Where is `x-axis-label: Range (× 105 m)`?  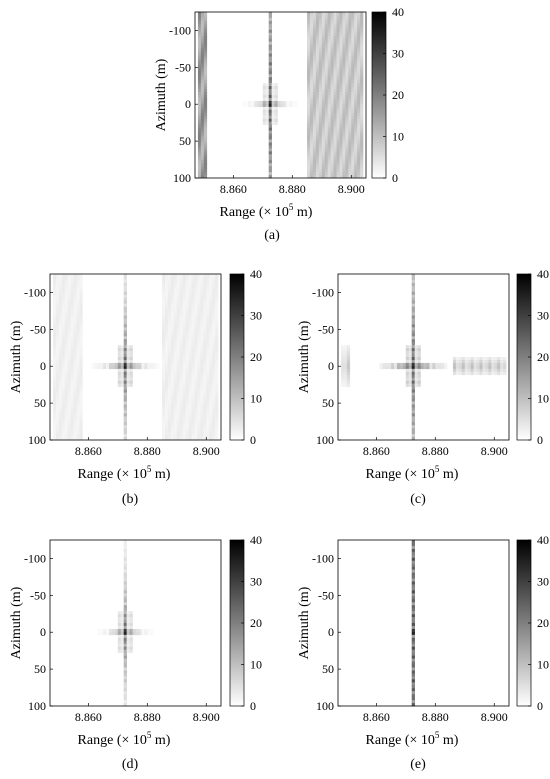 x-axis-label: Range (× 105 m) is located at coordinates (412, 473).